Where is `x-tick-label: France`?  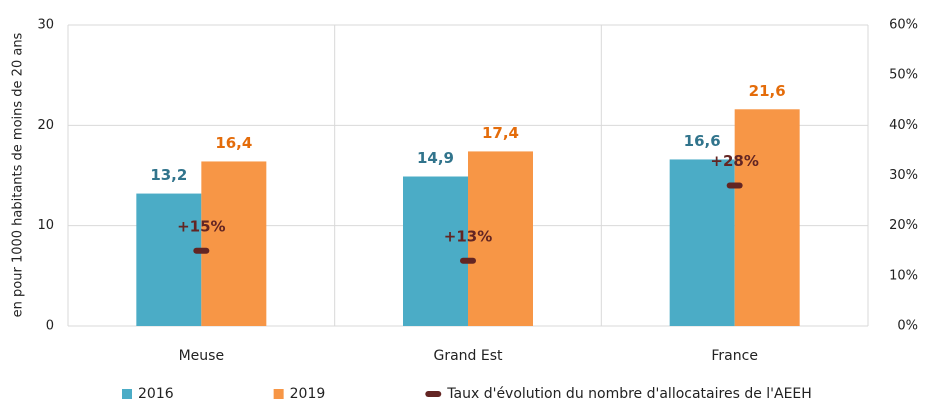
x-tick-label: France is located at coordinates (734, 356).